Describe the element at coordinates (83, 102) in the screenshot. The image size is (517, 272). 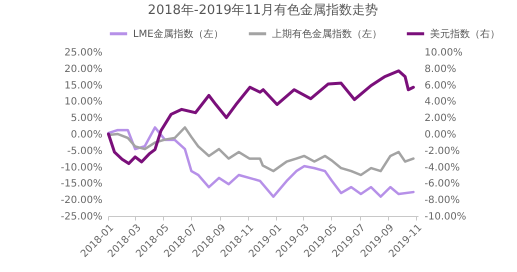
I see `y-tick-label: 10.00%` at that location.